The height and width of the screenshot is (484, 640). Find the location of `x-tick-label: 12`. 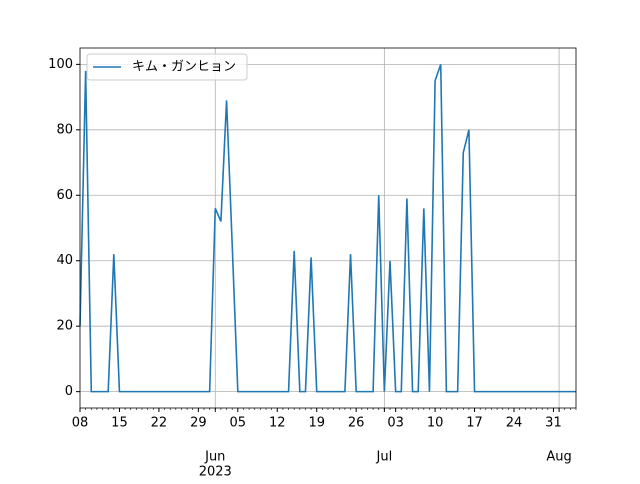

x-tick-label: 12 is located at coordinates (277, 423).